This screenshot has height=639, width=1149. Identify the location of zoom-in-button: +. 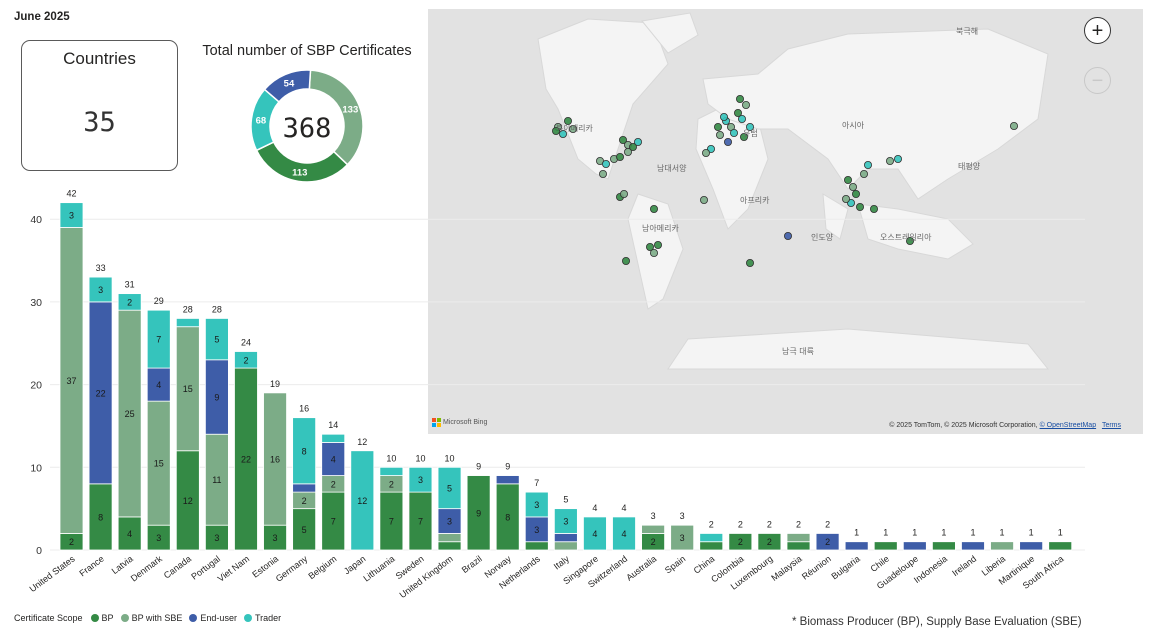
(1097, 30).